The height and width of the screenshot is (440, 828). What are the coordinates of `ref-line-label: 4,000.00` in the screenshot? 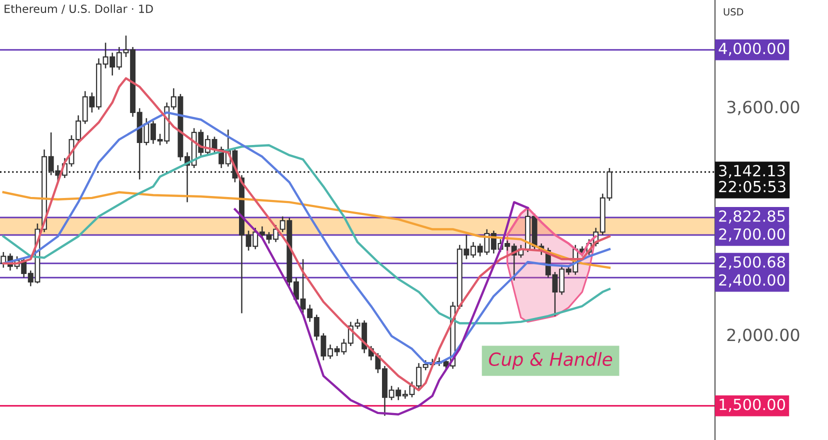 It's located at (752, 49).